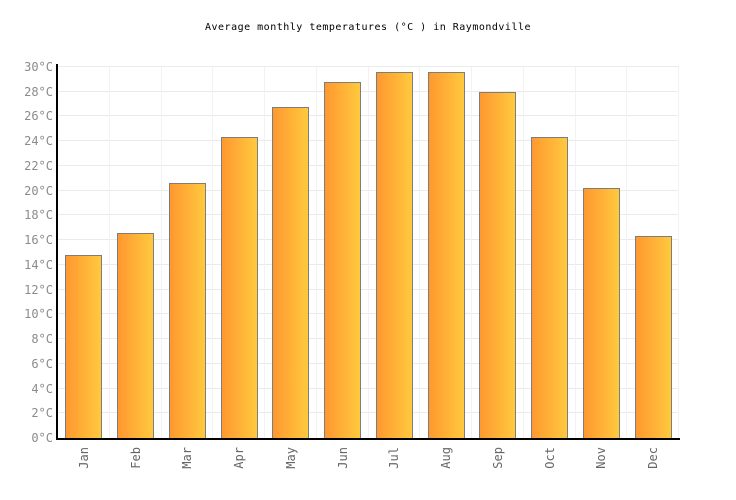 The width and height of the screenshot is (736, 500). What do you see at coordinates (38, 116) in the screenshot?
I see `y-label-26: 26°C` at bounding box center [38, 116].